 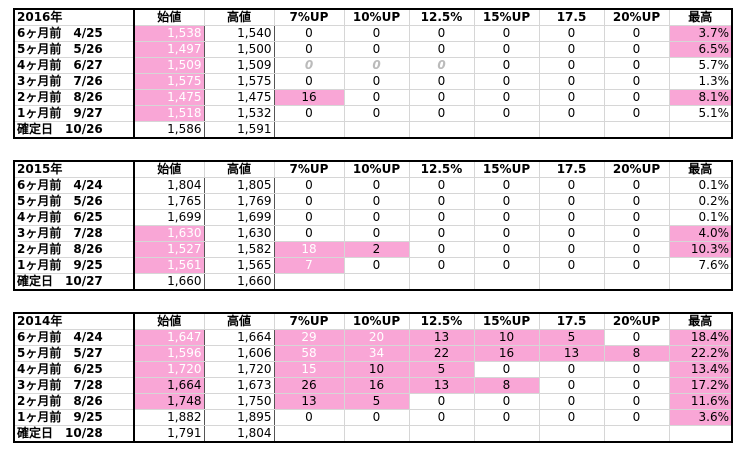 I want to click on open-cell: 1,882, so click(x=169, y=417).